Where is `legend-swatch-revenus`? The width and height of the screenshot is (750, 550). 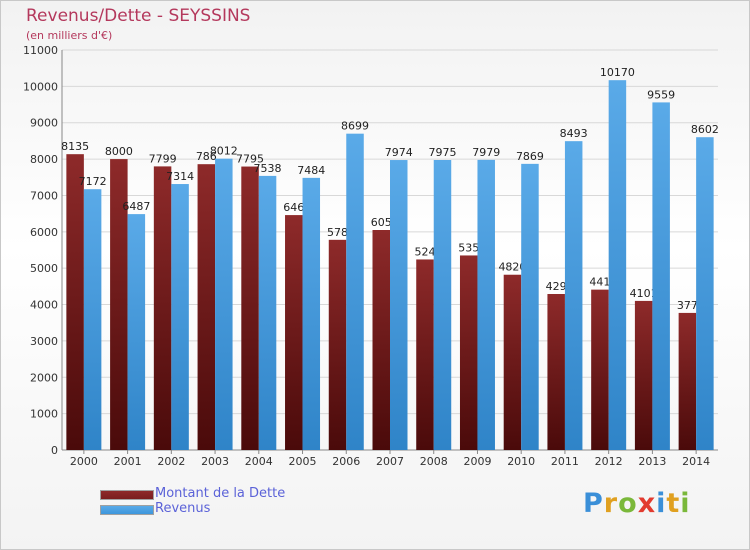 legend-swatch-revenus is located at coordinates (127, 510).